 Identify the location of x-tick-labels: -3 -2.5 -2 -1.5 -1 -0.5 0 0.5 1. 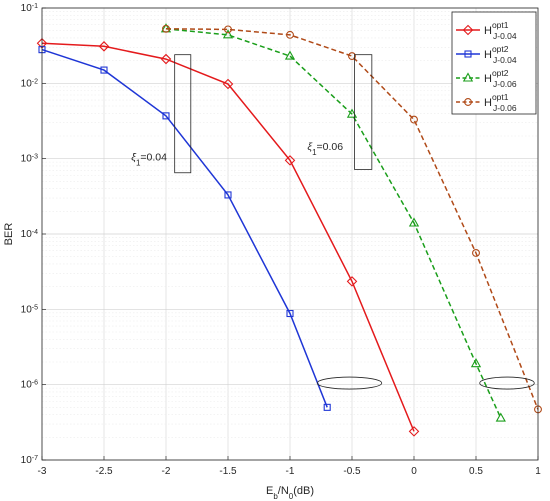
(290, 471).